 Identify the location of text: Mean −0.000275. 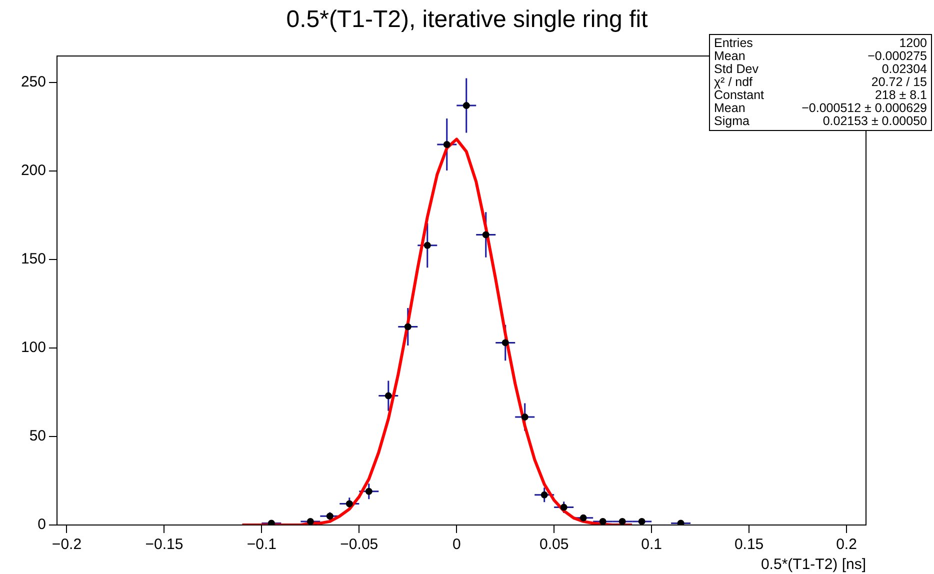
(820, 56).